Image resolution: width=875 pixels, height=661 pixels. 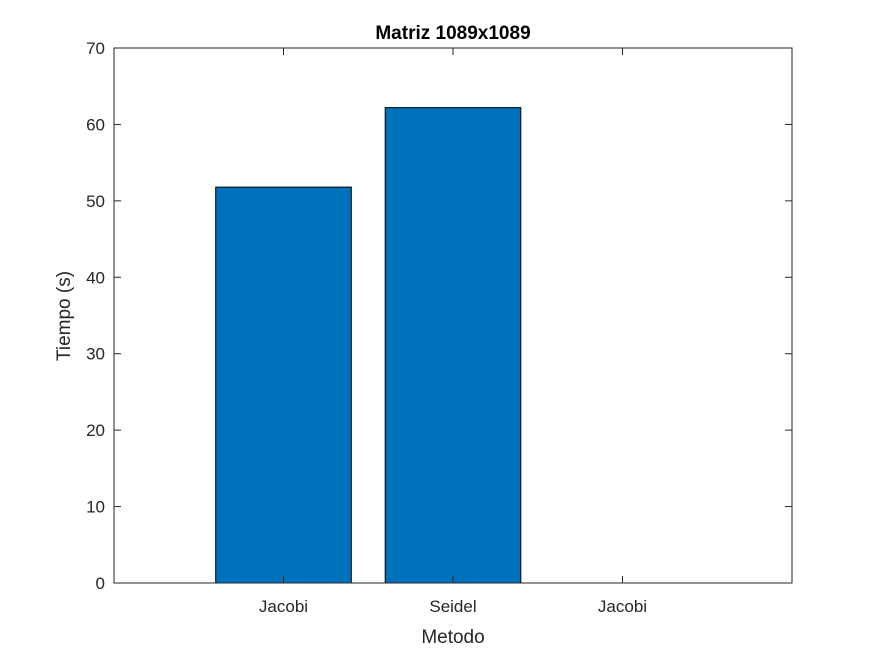 What do you see at coordinates (95, 201) in the screenshot?
I see `y-tick-label: 50` at bounding box center [95, 201].